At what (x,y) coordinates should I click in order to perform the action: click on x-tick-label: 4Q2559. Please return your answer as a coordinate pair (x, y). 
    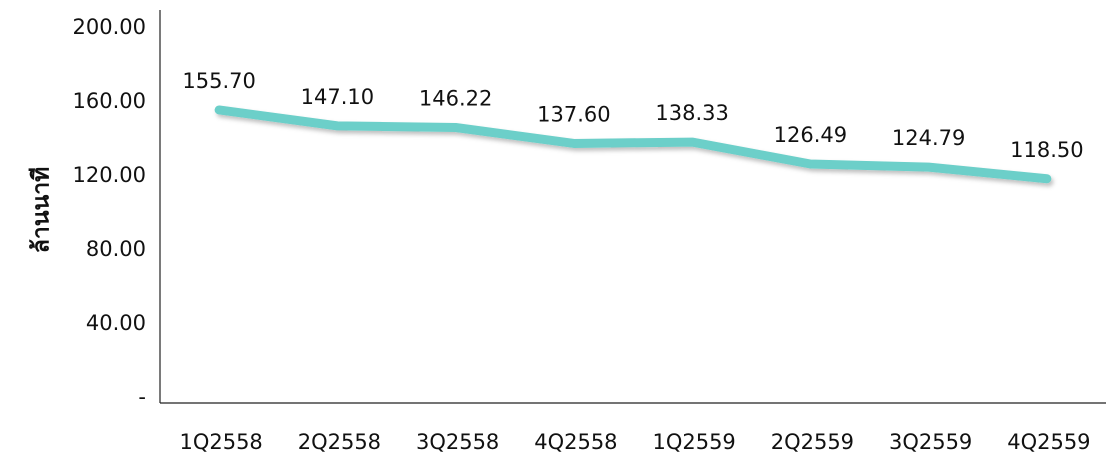
    Looking at the image, I should click on (1048, 442).